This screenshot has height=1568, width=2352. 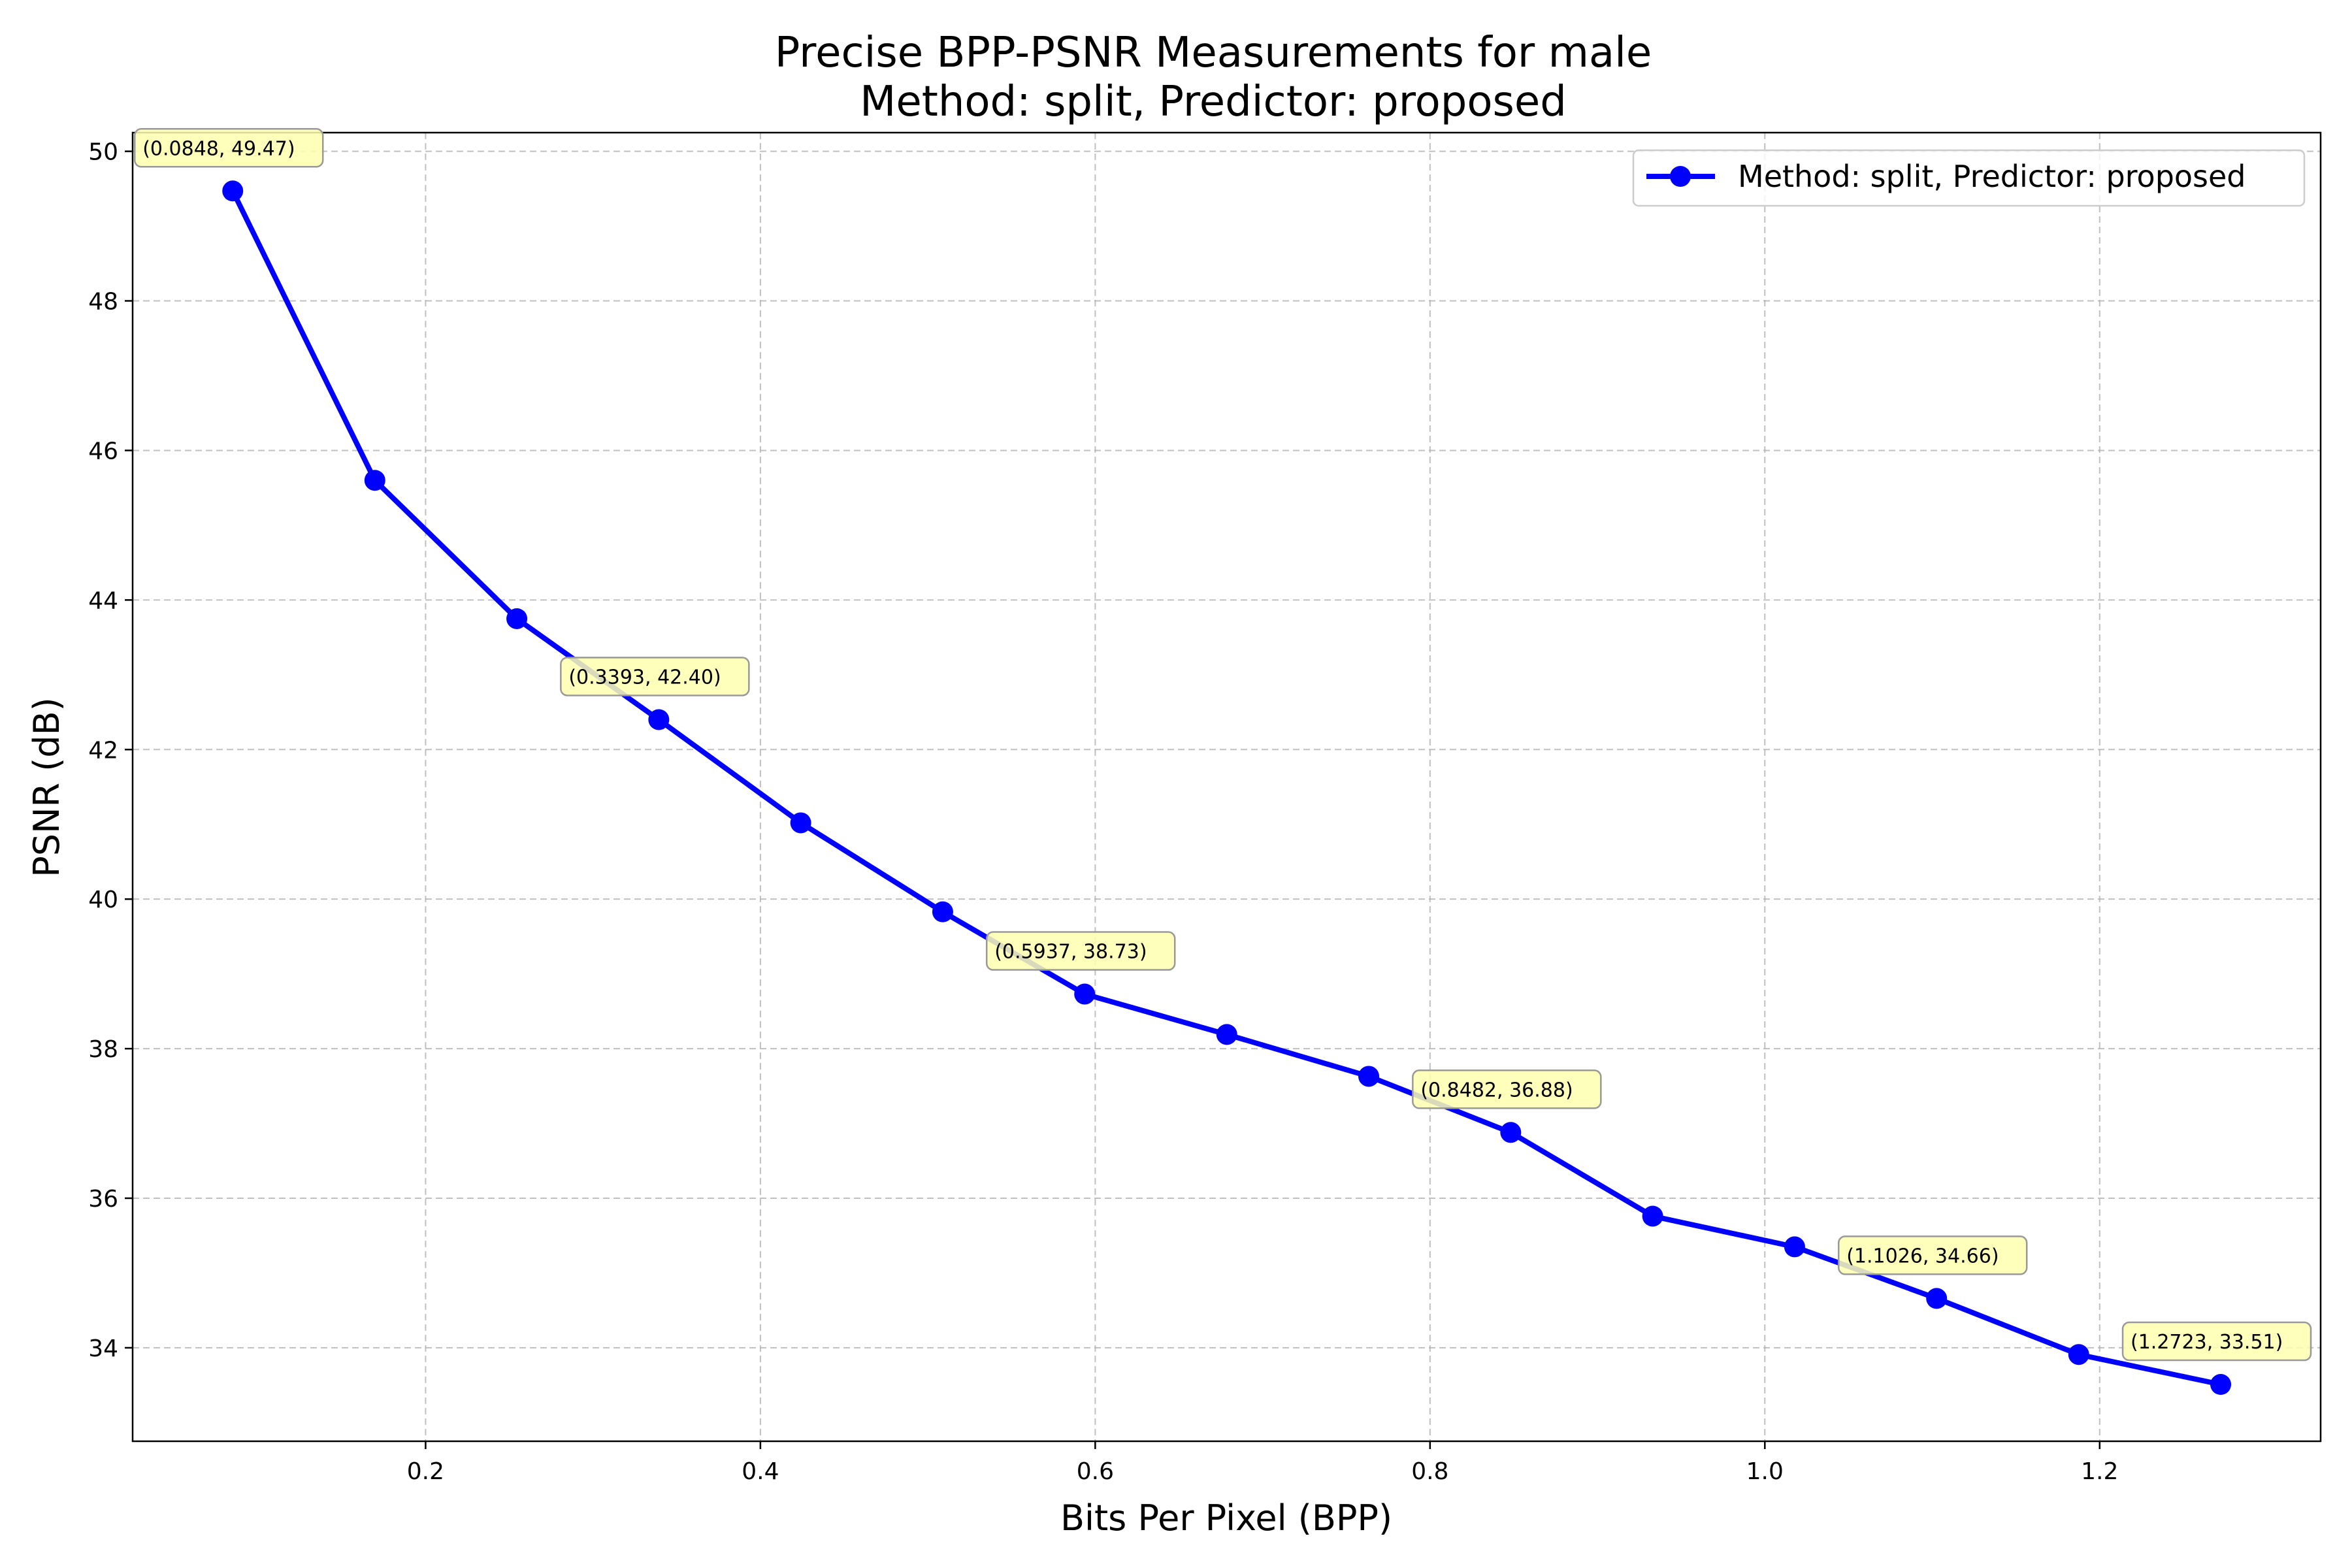 I want to click on chart-title: Precise BPP-PSNR Measurements for male, so click(x=1213, y=53).